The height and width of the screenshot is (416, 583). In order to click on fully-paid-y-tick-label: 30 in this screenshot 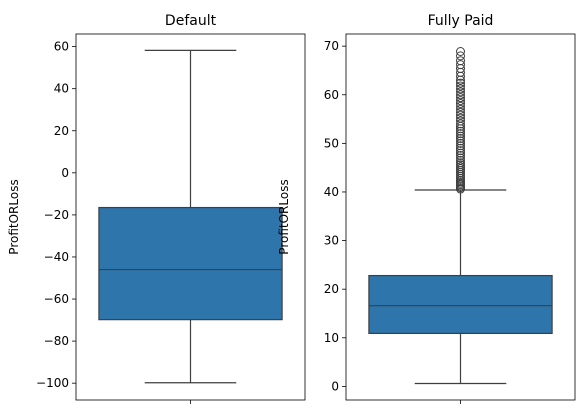, I will do `click(331, 241)`.